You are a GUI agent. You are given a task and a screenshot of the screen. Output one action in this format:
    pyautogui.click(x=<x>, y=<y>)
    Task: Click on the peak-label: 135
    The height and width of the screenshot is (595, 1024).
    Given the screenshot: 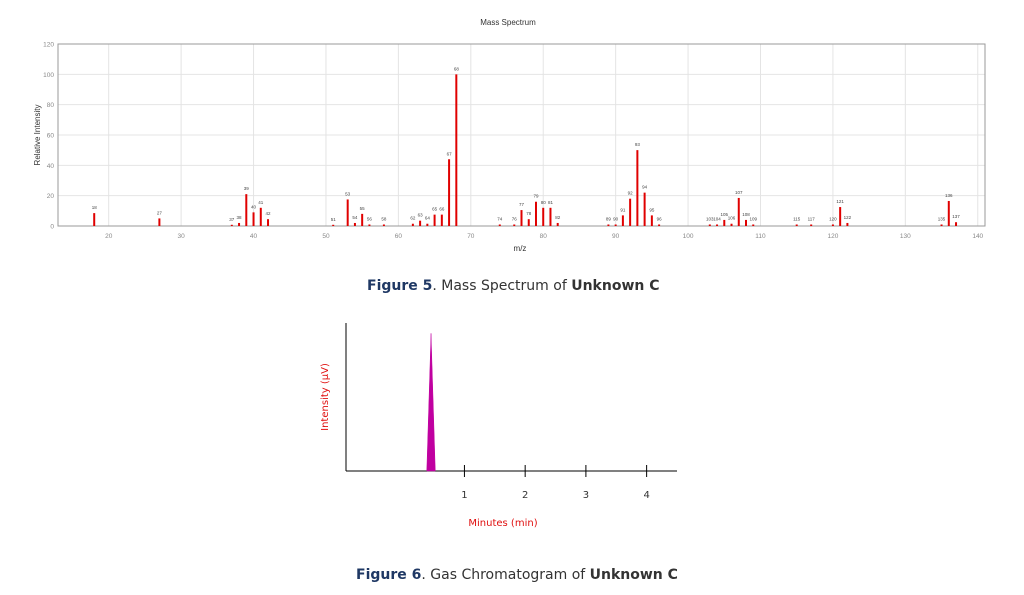 What is the action you would take?
    pyautogui.click(x=942, y=218)
    